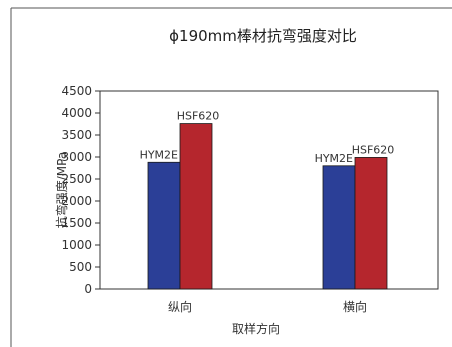 This screenshot has width=452, height=347. What do you see at coordinates (80, 190) in the screenshot?
I see `y-axis: 0 500 1000 1500 2000 2500 3000 3500 4000 4500` at bounding box center [80, 190].